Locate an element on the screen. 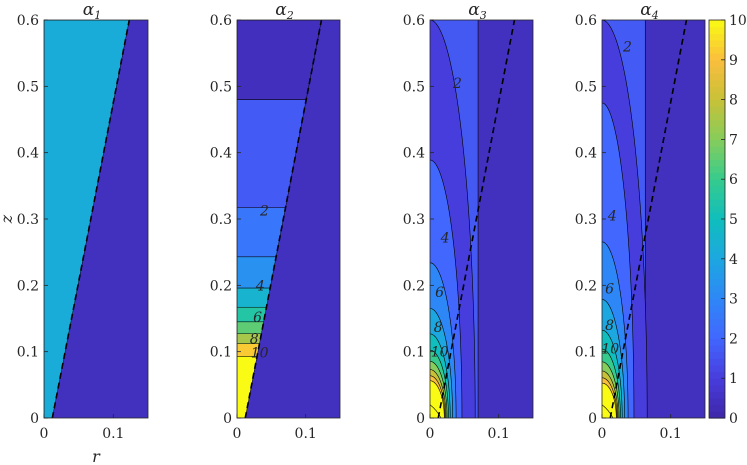 This screenshot has width=747, height=465. panel-1-plot is located at coordinates (96, 219).